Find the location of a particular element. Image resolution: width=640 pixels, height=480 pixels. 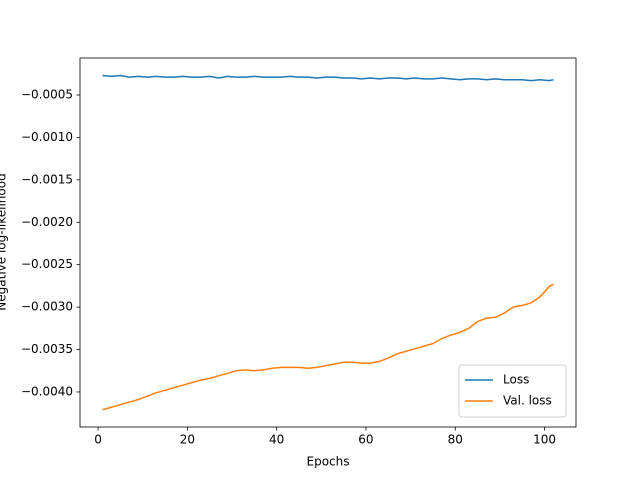

y-tick-label: −0.0015 is located at coordinates (47, 179).